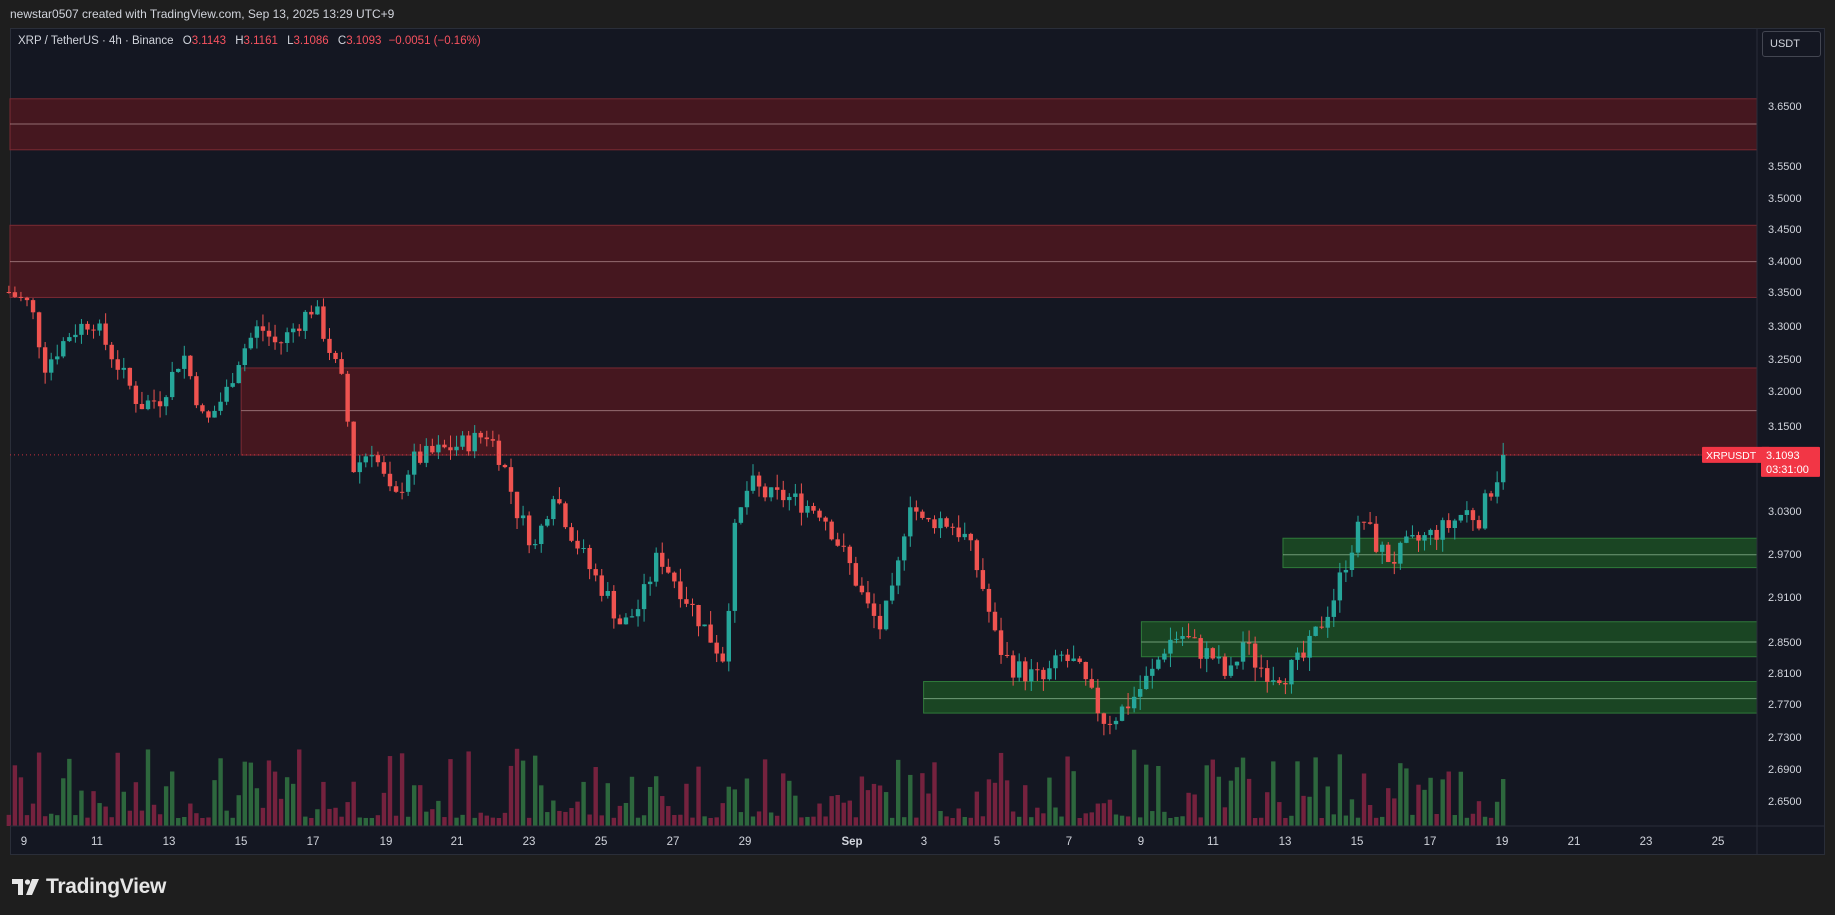 The height and width of the screenshot is (915, 1835). I want to click on price-tick-label: 3.6500, so click(1785, 107).